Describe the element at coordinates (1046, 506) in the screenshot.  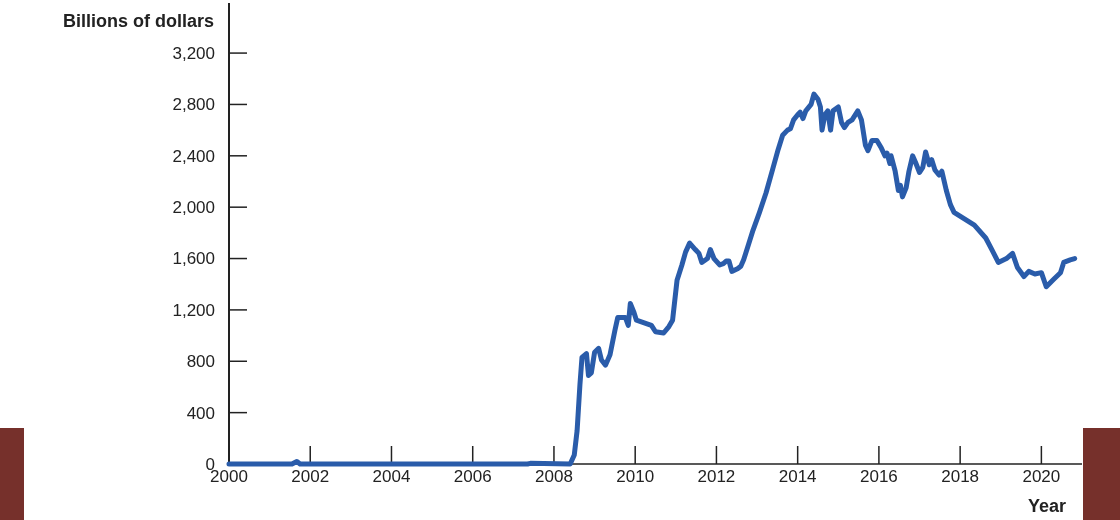
I see `x-axis-title: Year` at that location.